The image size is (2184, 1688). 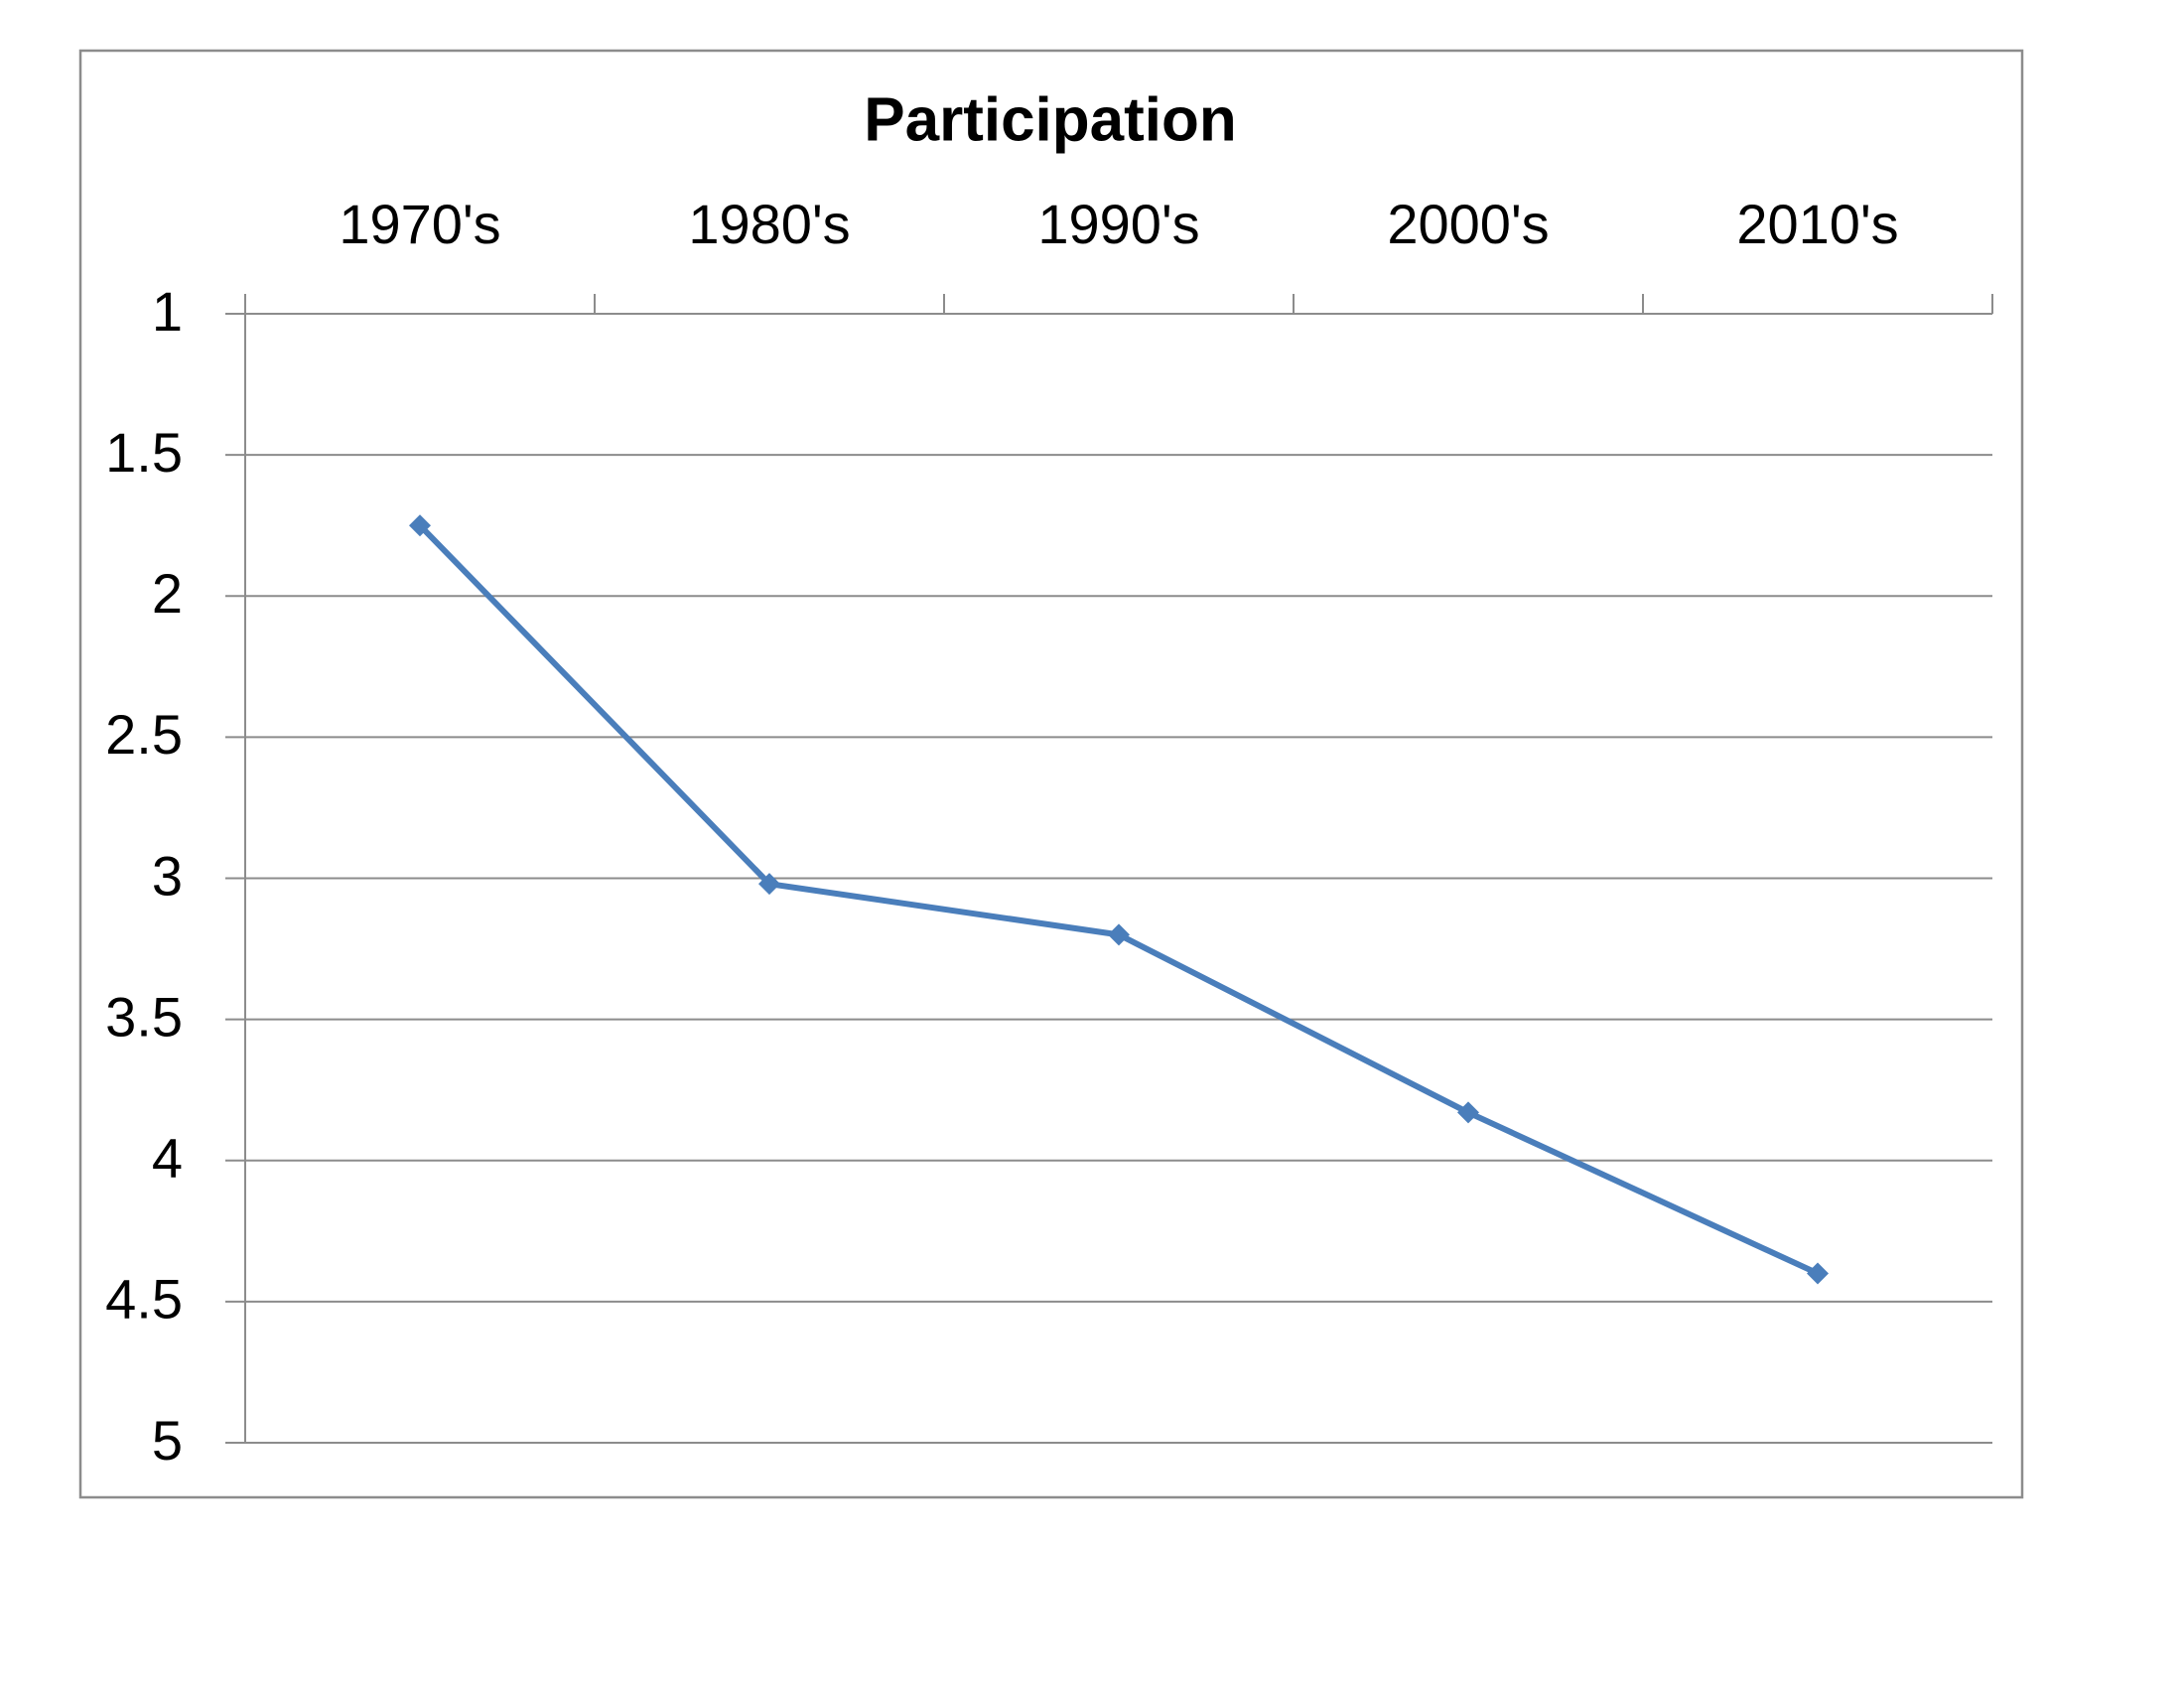 I want to click on y-tick-label: 2, so click(x=167, y=593).